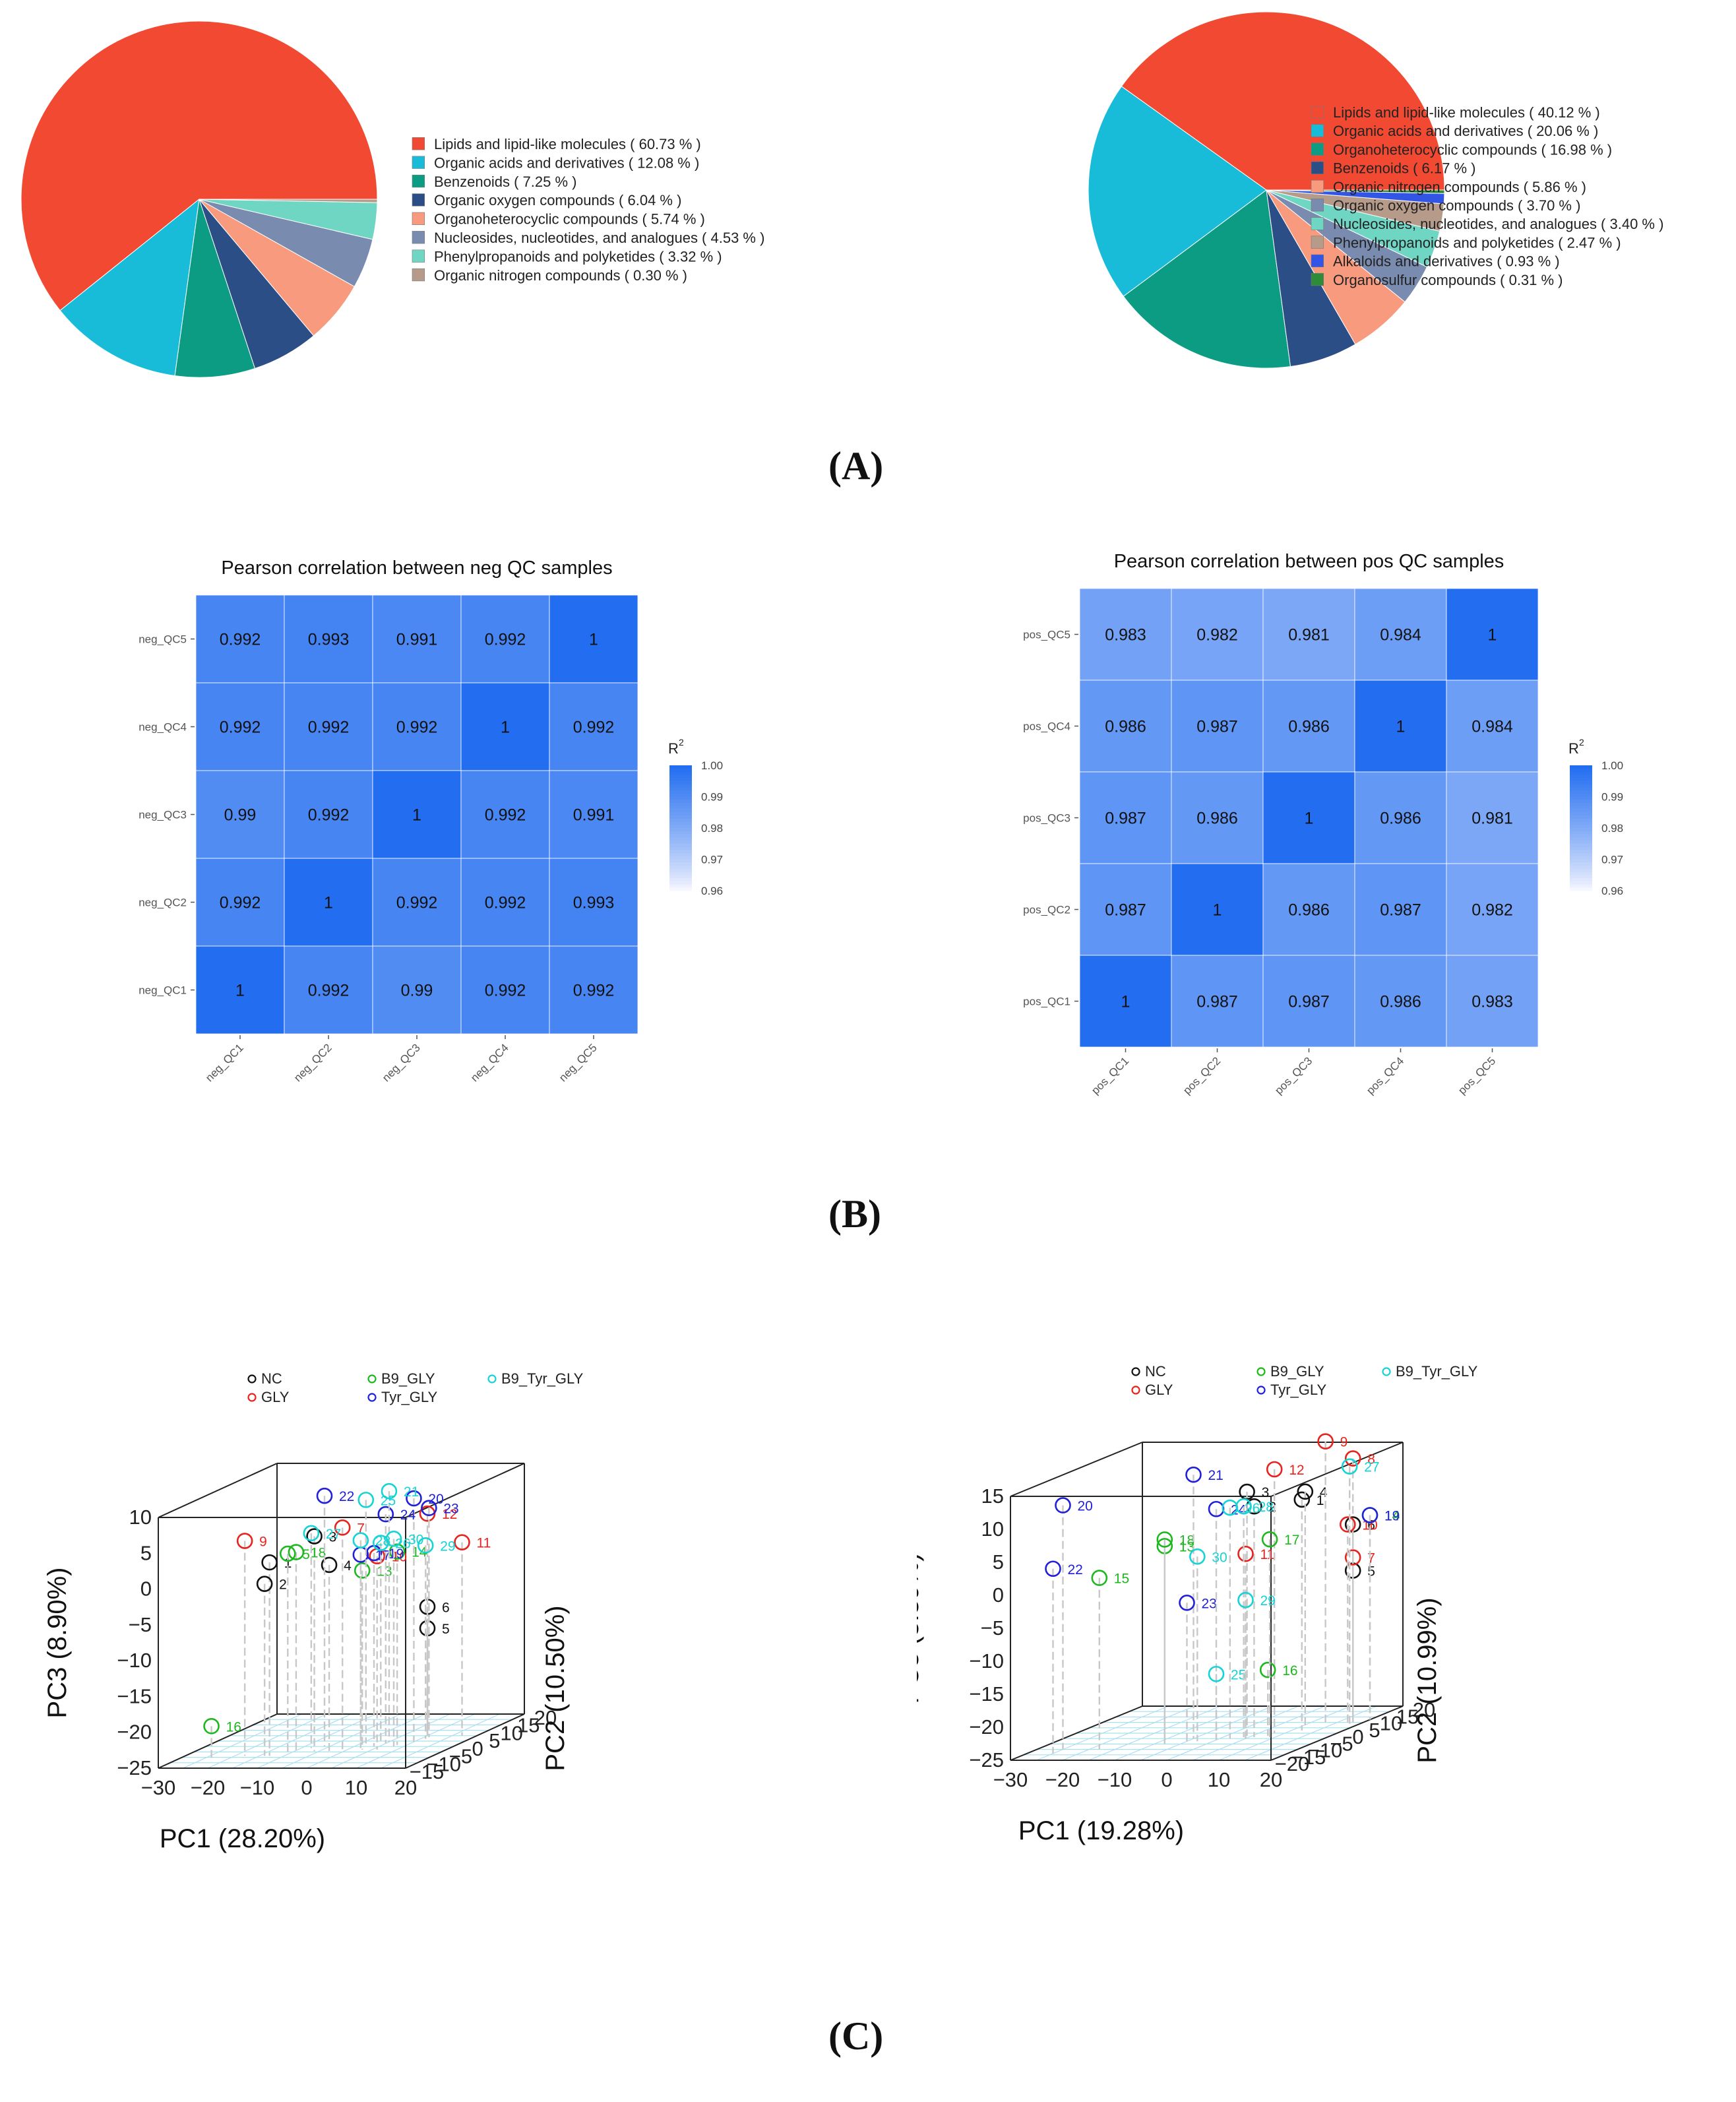 The width and height of the screenshot is (1736, 2102). What do you see at coordinates (1371, 1558) in the screenshot?
I see `point-label: 7` at bounding box center [1371, 1558].